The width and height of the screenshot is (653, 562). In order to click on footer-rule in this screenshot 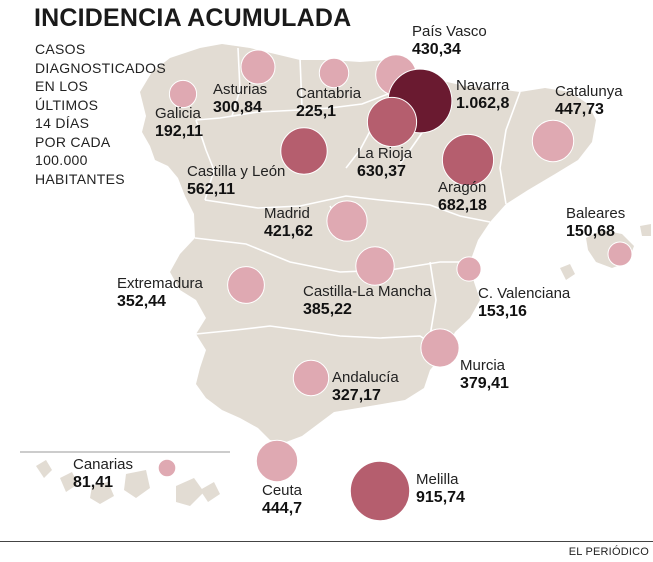, I will do `click(326, 541)`.